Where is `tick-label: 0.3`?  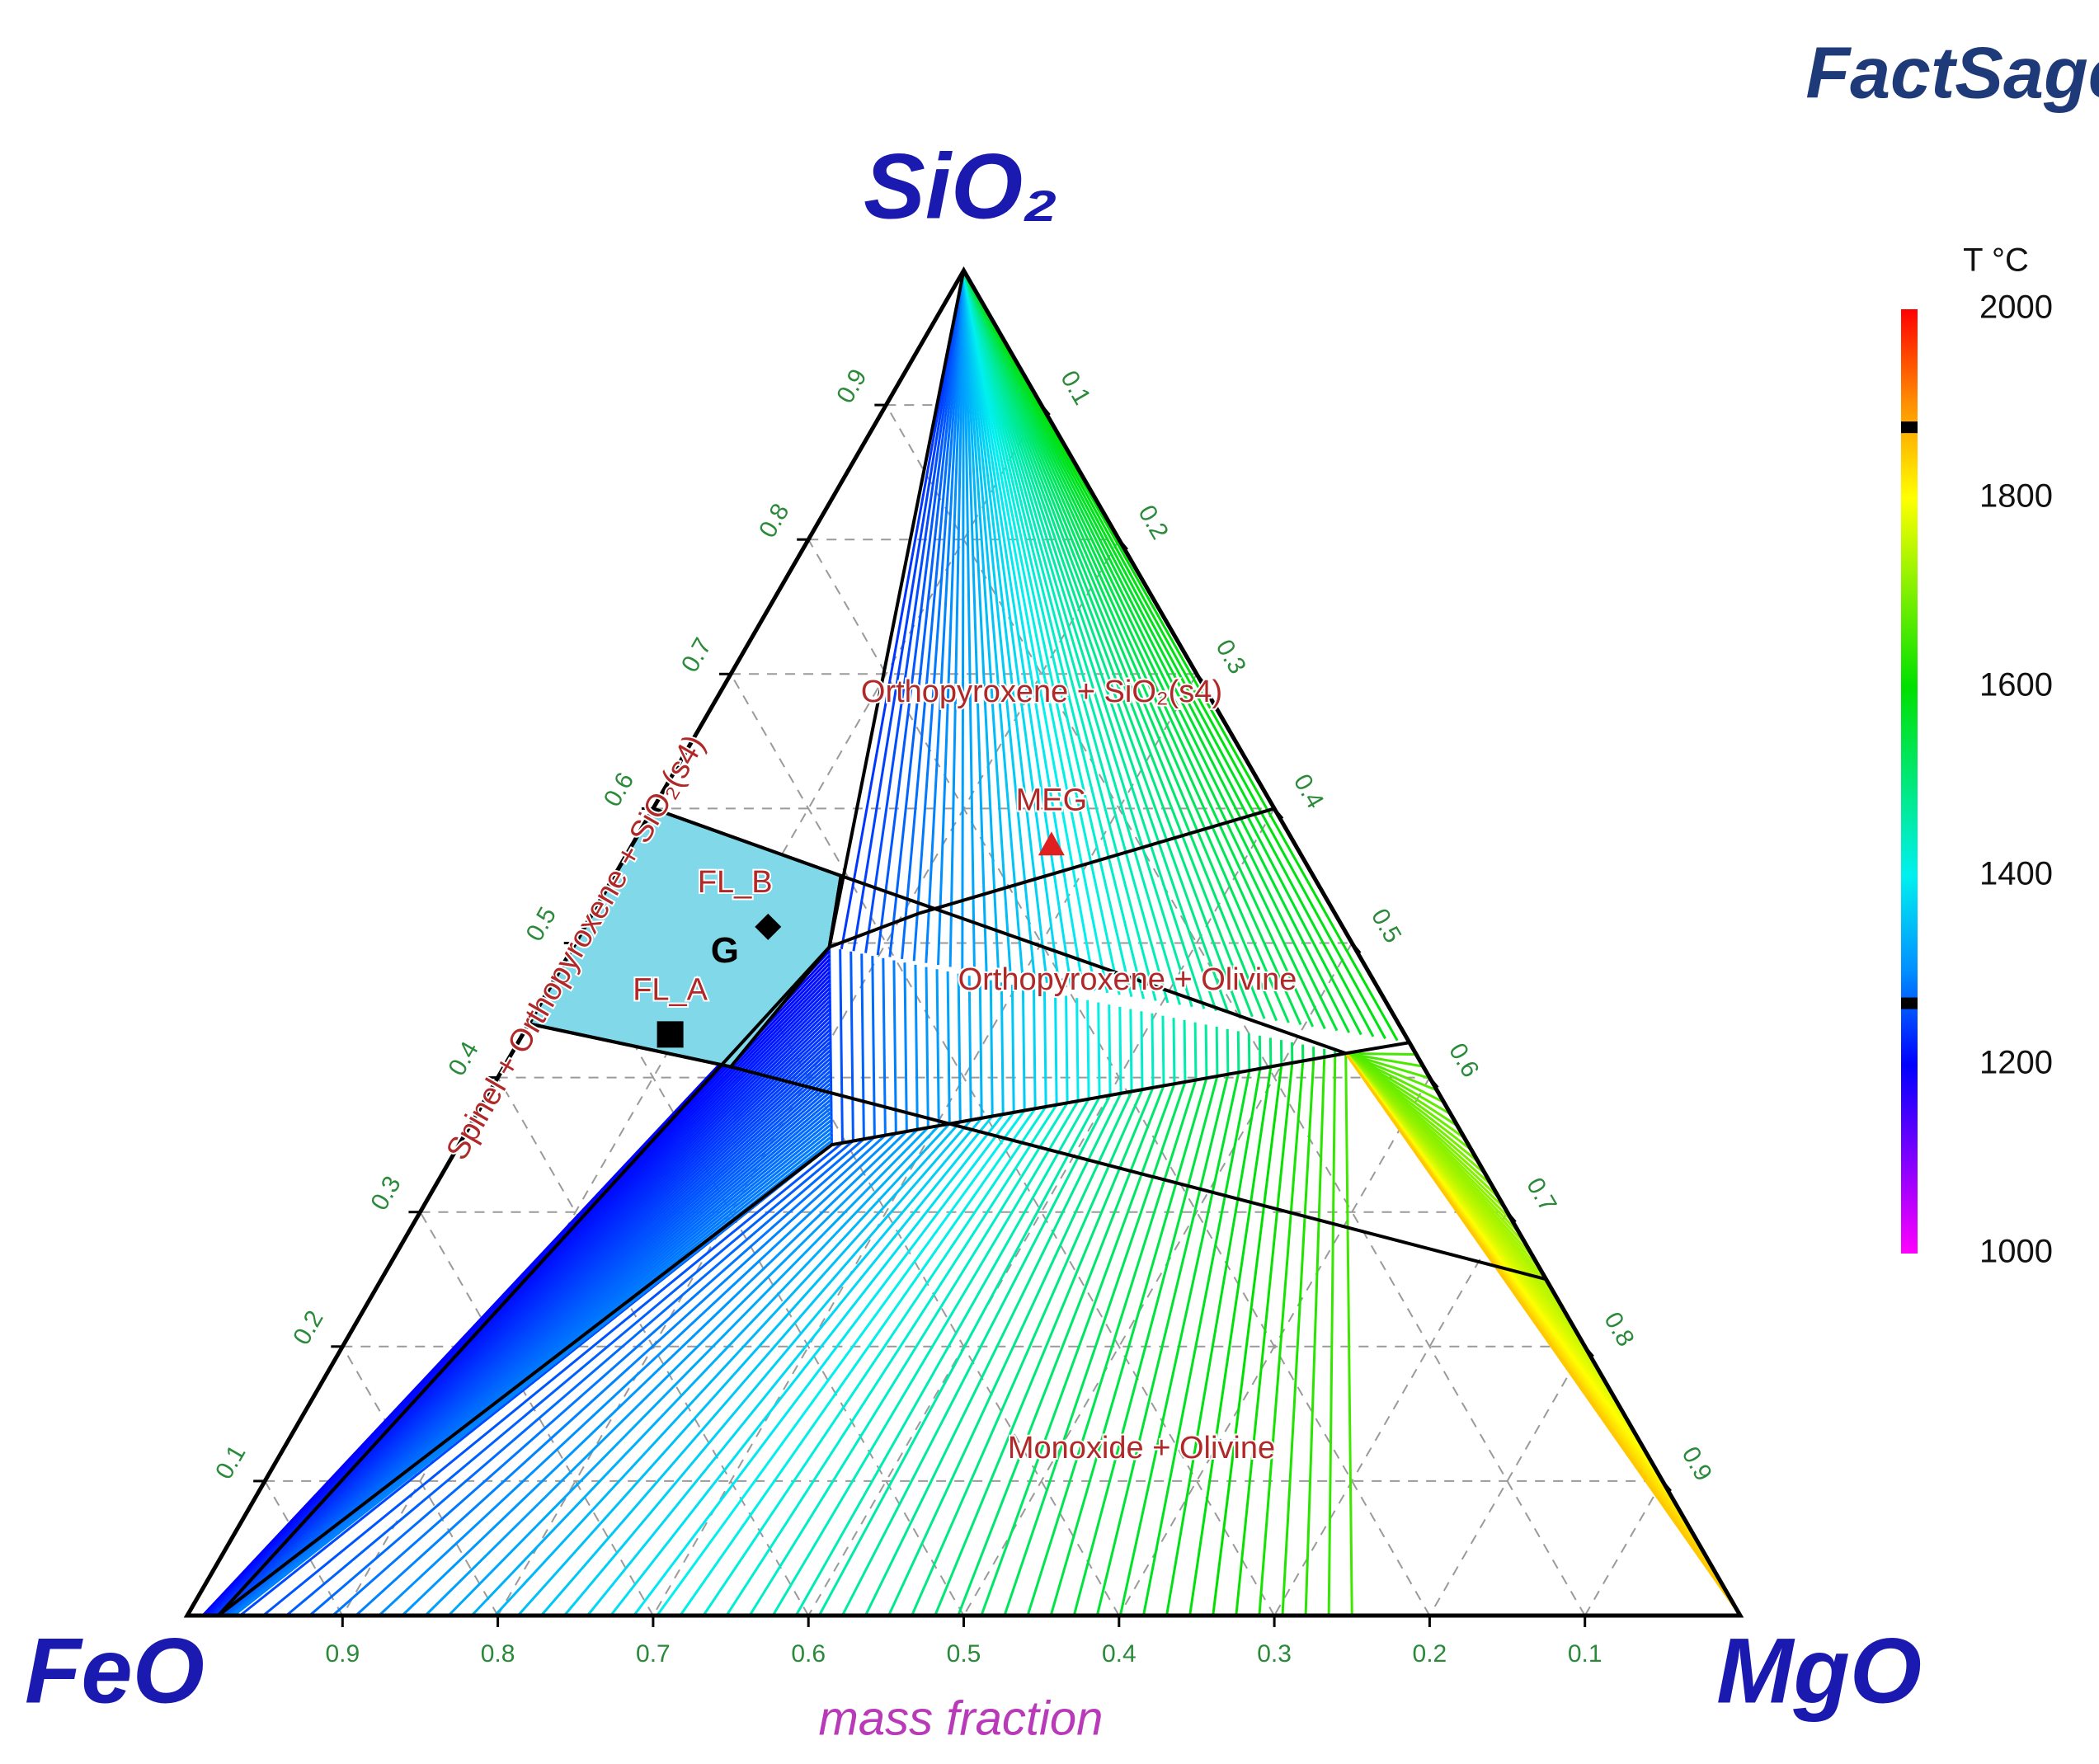 tick-label: 0.3 is located at coordinates (1231, 657).